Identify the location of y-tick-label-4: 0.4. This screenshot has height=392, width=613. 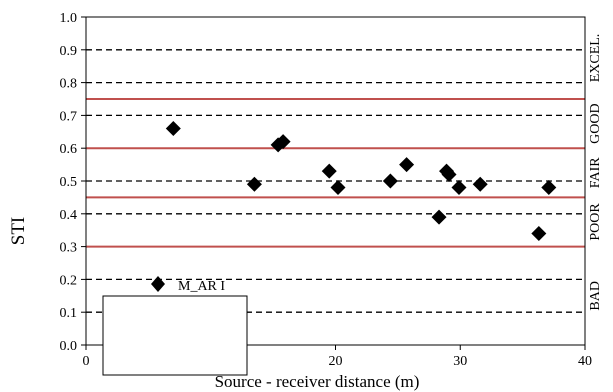
(69, 215).